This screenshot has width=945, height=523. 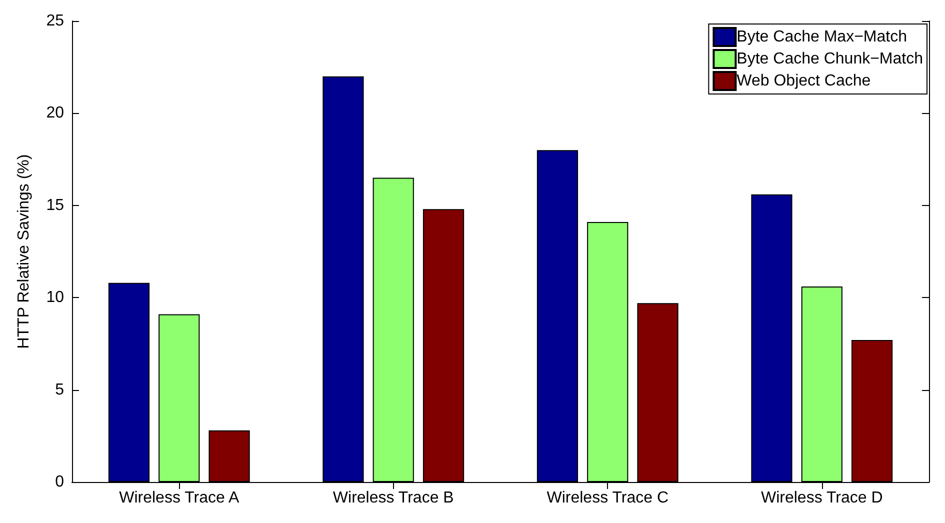 I want to click on y-tick-label: 20, so click(x=55, y=113).